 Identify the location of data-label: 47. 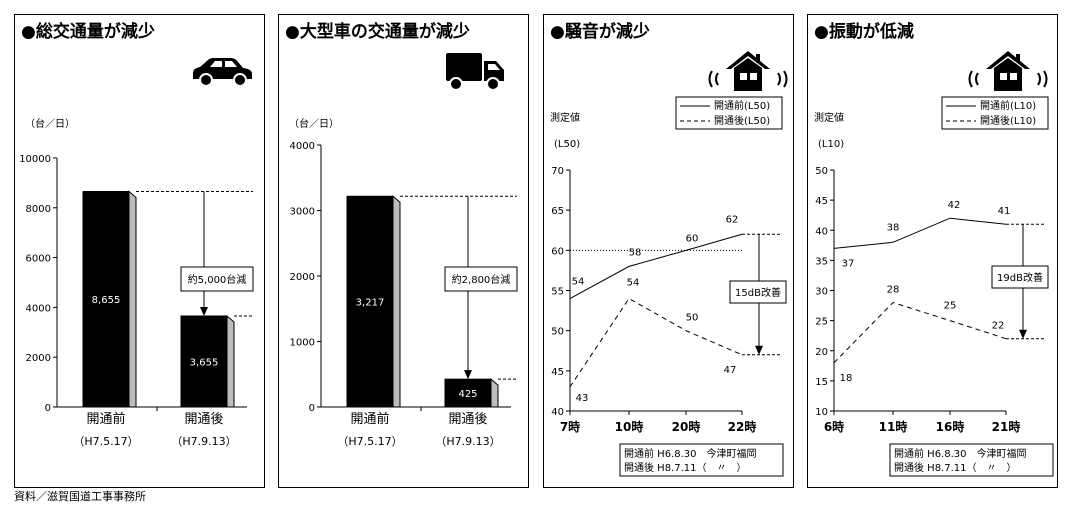
(730, 370).